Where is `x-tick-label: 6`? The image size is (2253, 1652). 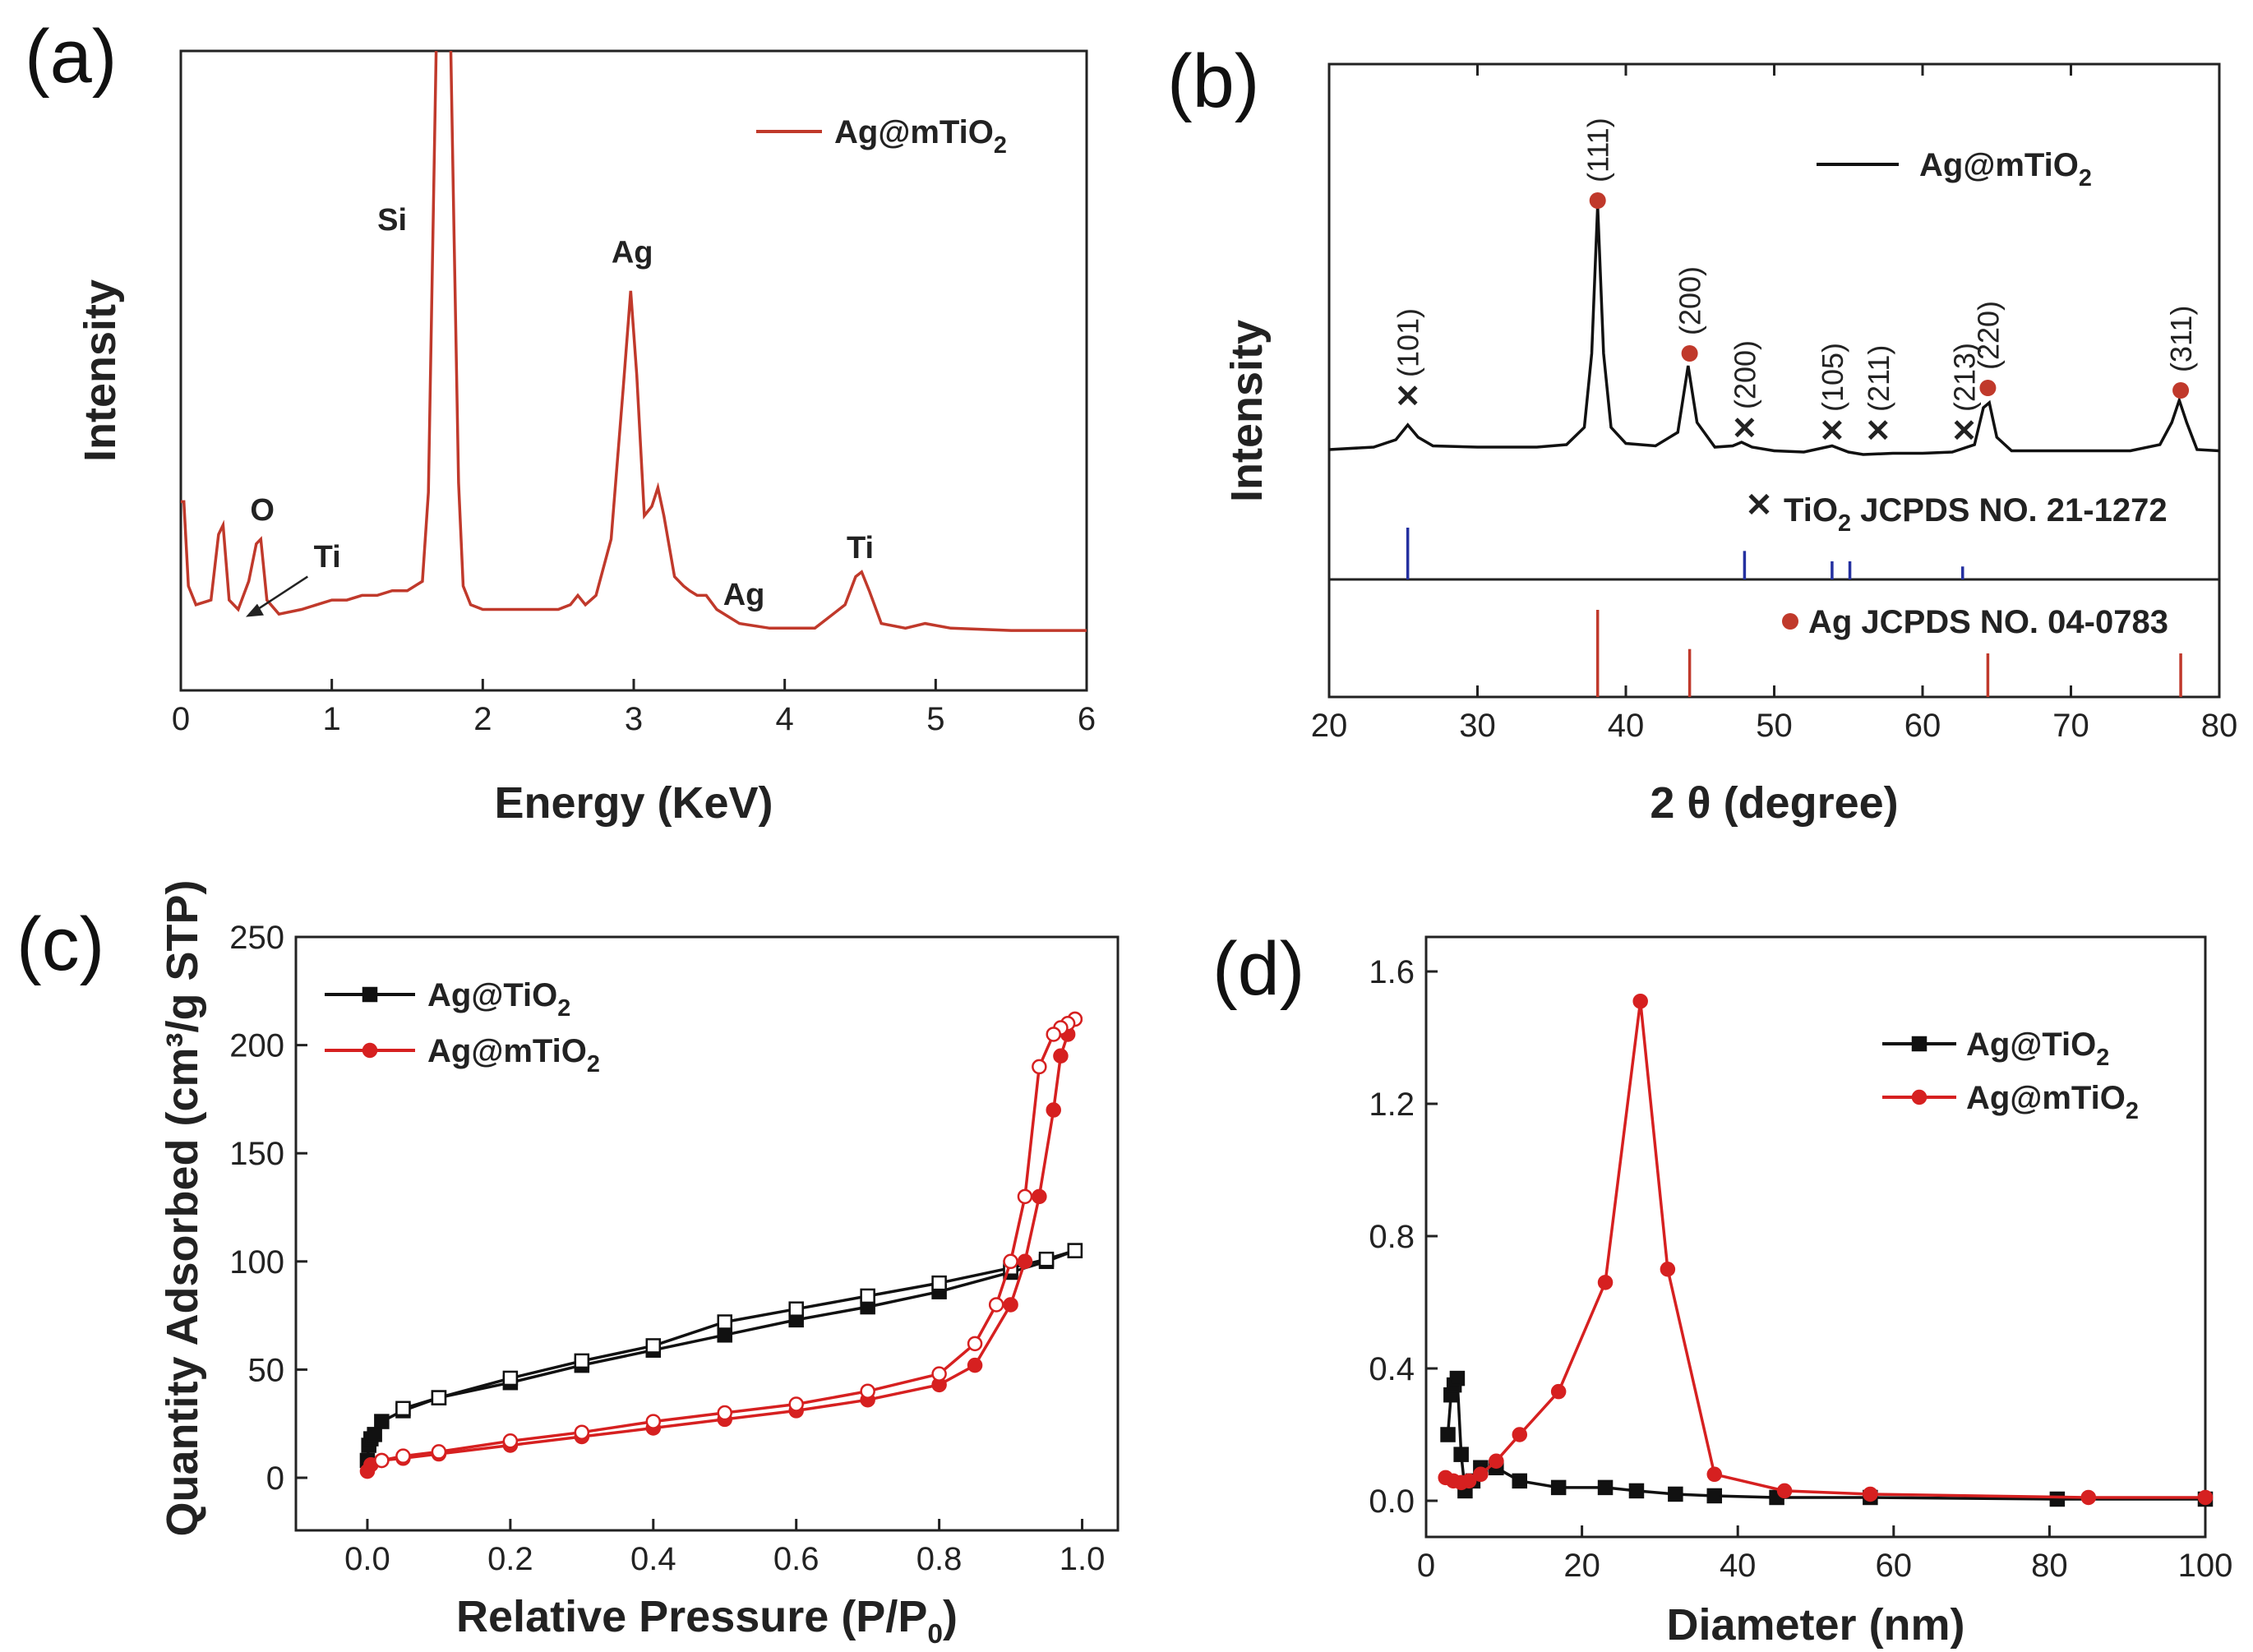 x-tick-label: 6 is located at coordinates (1087, 719).